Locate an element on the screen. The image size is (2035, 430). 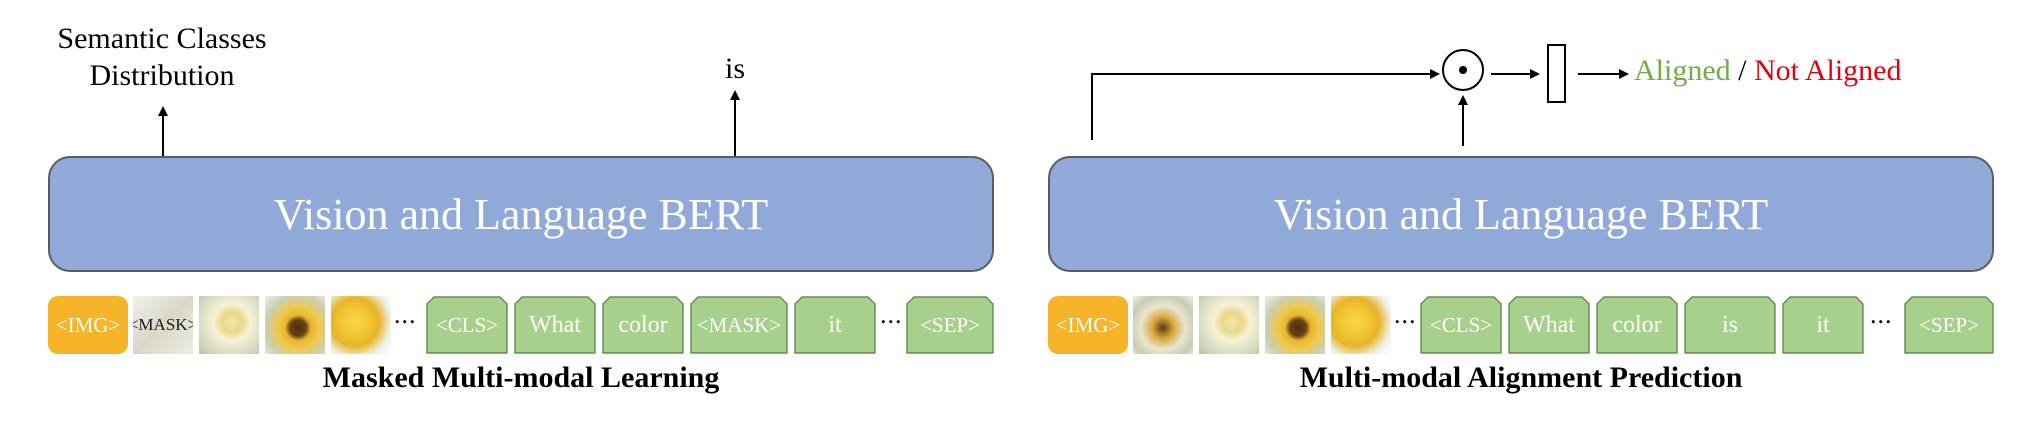
semantic-classes-label: Semantic Classes Distribution is located at coordinates (162, 57).